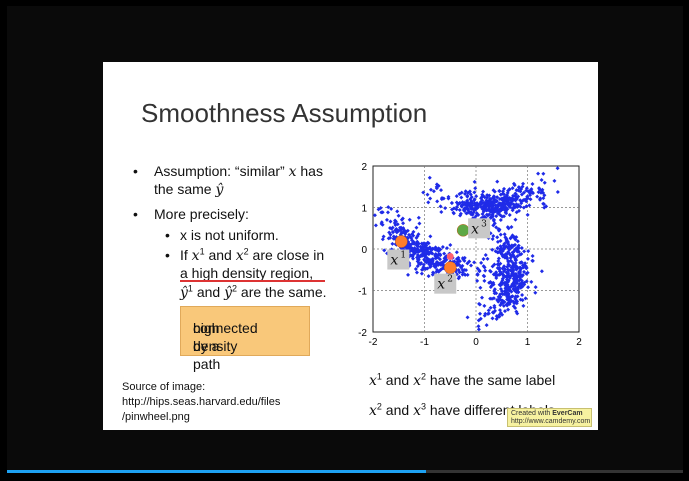 This screenshot has width=689, height=481. Describe the element at coordinates (401, 241) in the screenshot. I see `highlighted-point` at that location.